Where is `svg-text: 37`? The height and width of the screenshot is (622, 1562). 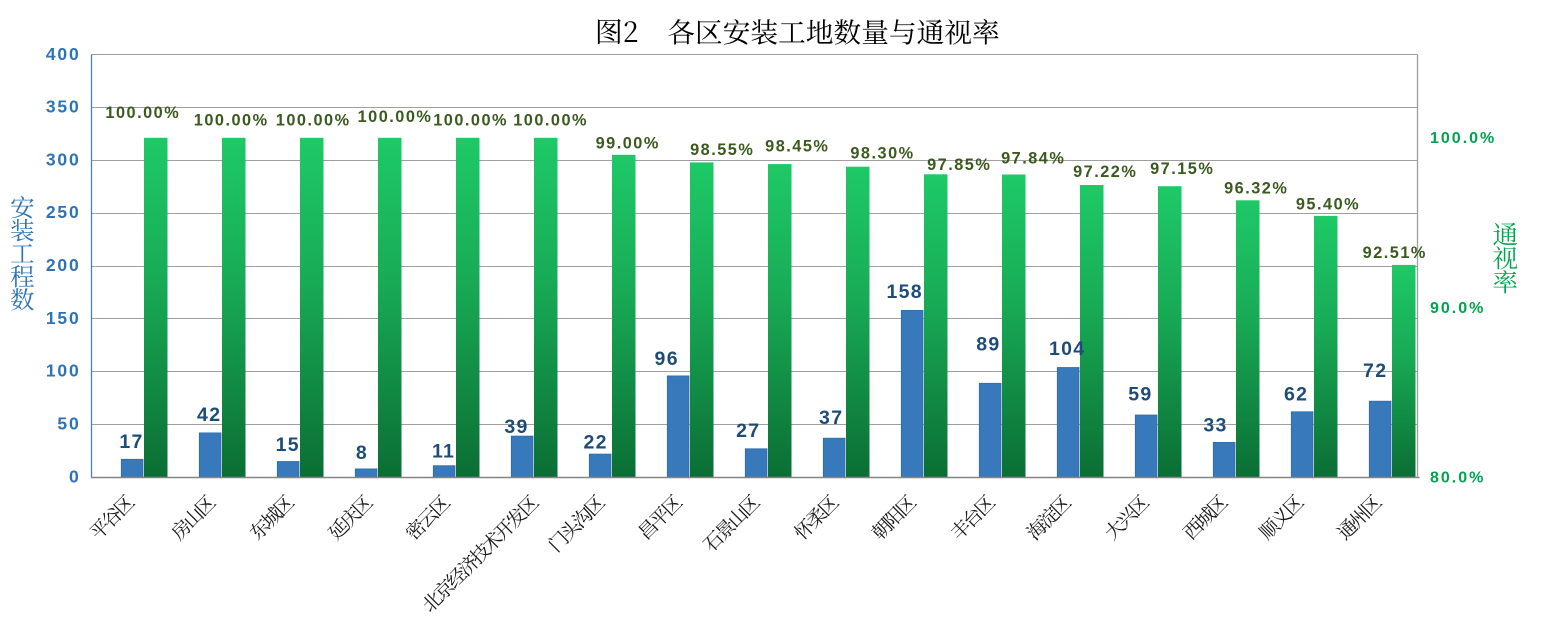
svg-text: 37 is located at coordinates (831, 418).